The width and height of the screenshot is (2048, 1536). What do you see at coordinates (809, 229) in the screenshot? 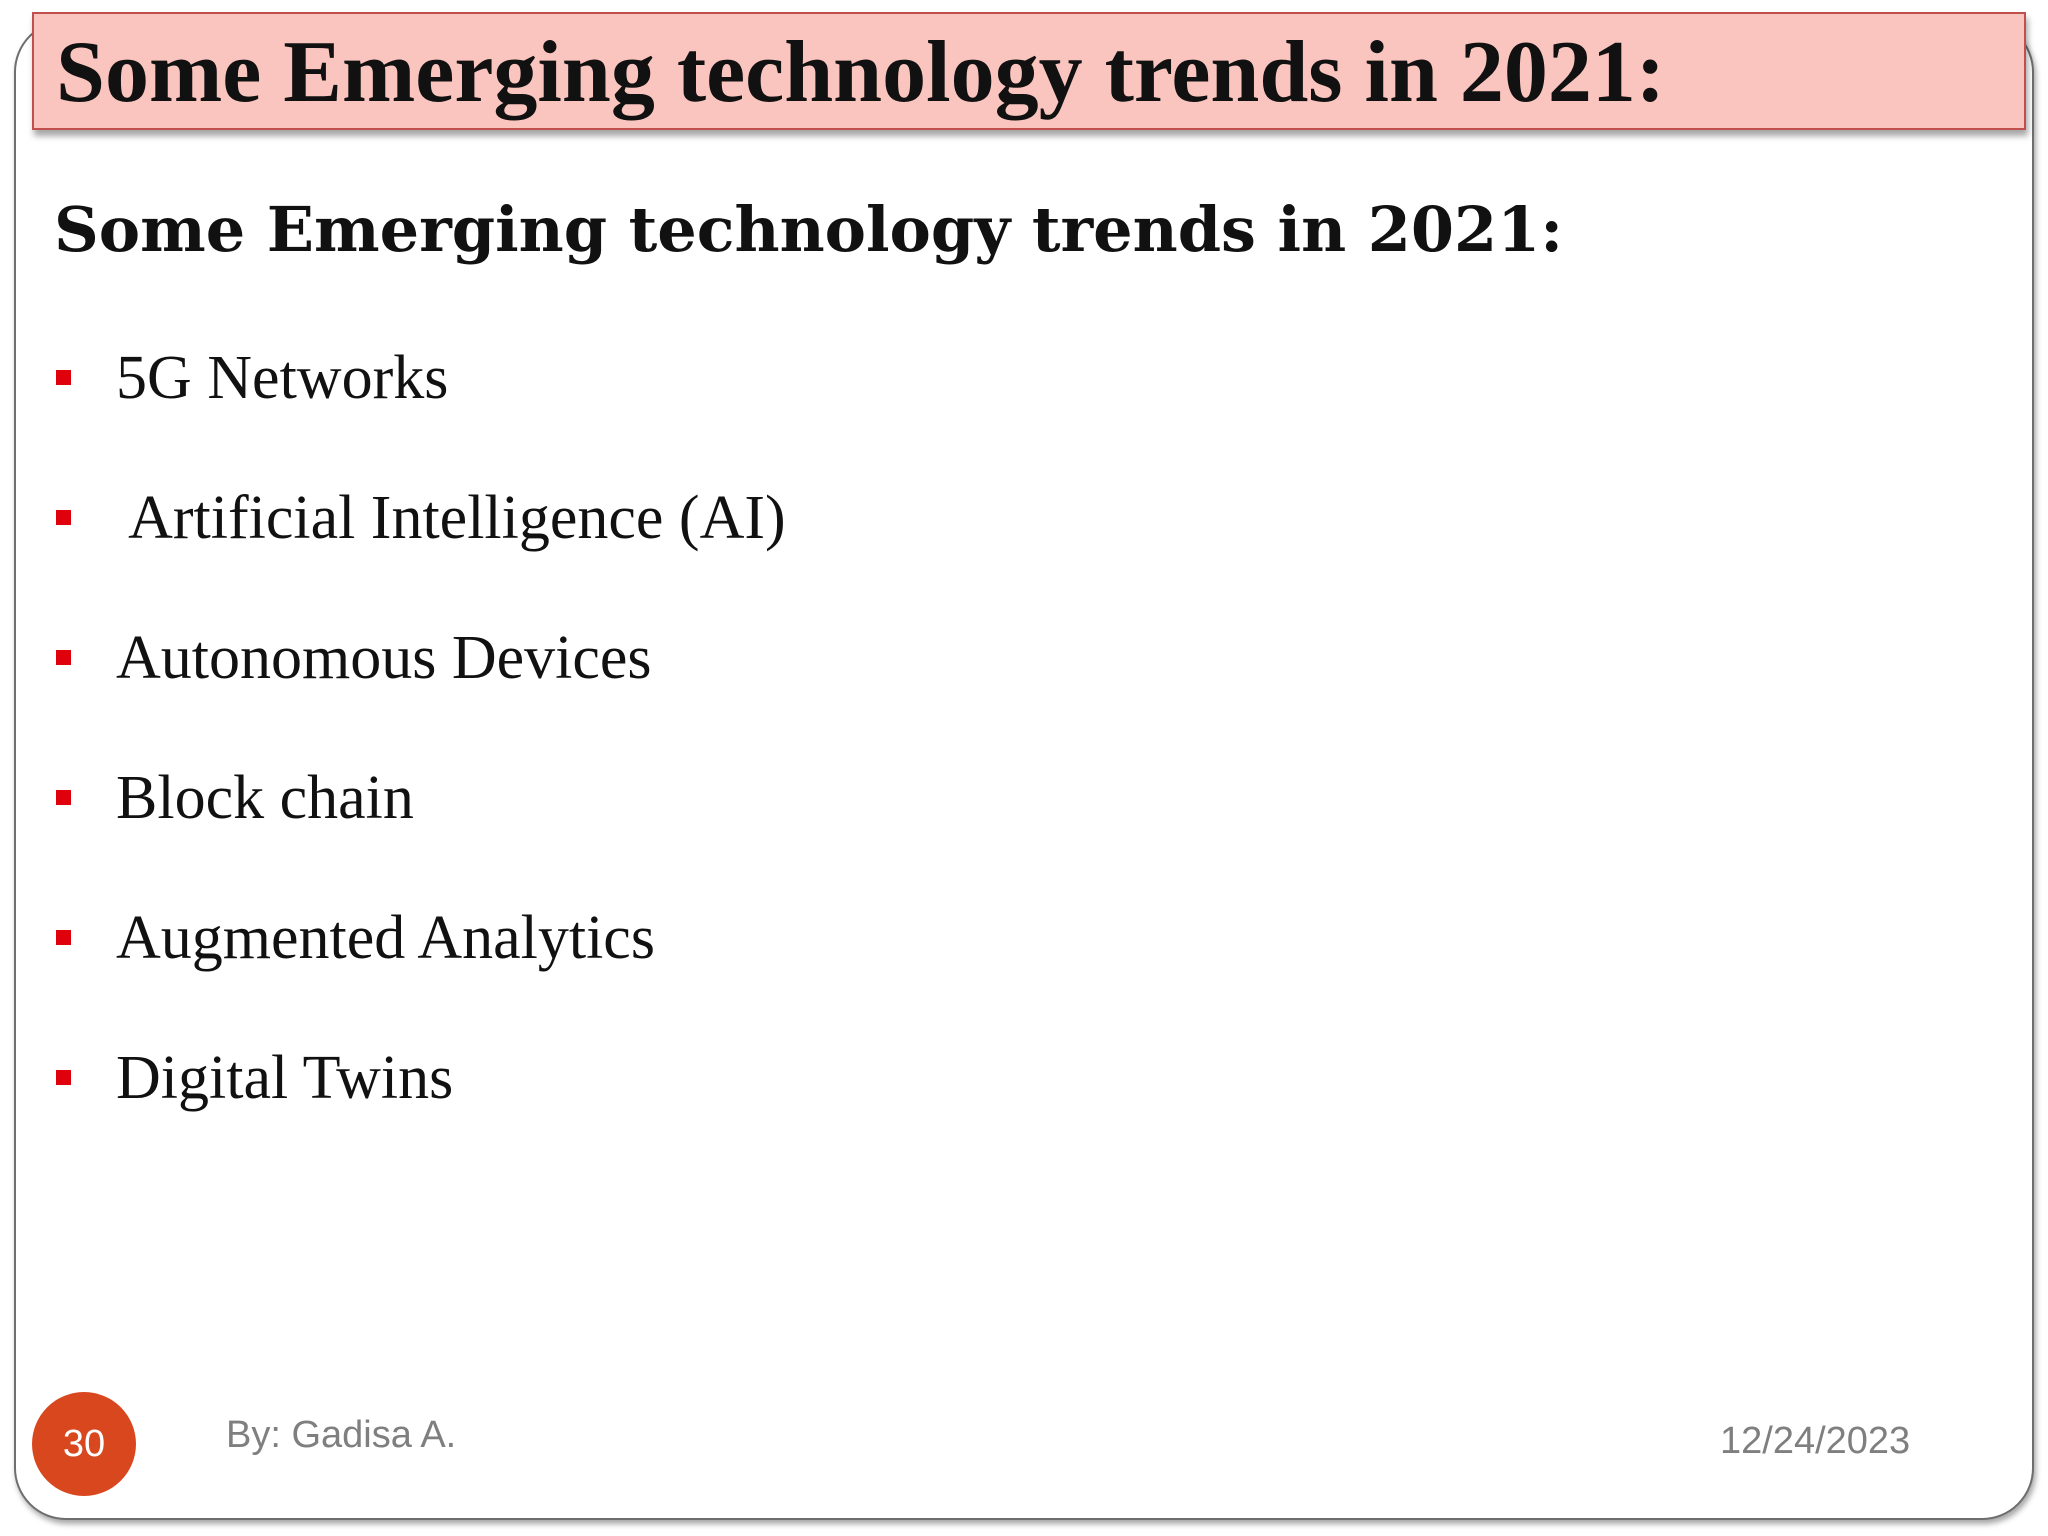
I see `slide-subtitle: Some Emerging technology trends in 2021:` at bounding box center [809, 229].